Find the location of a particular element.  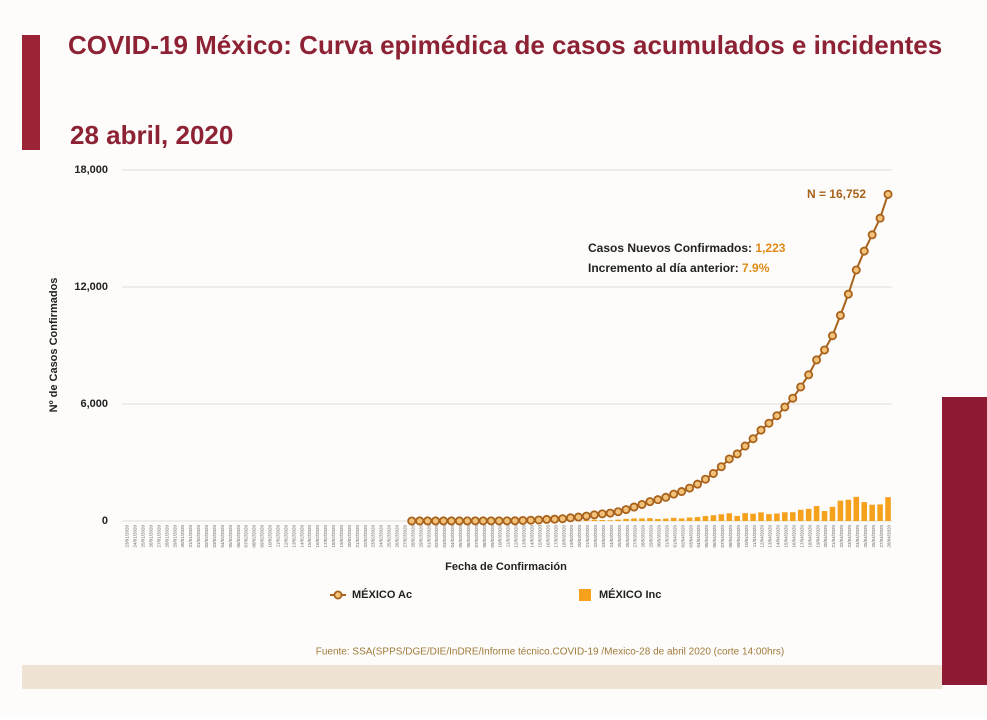

x-tick-label: 21/03/2020 is located at coordinates (587, 536).